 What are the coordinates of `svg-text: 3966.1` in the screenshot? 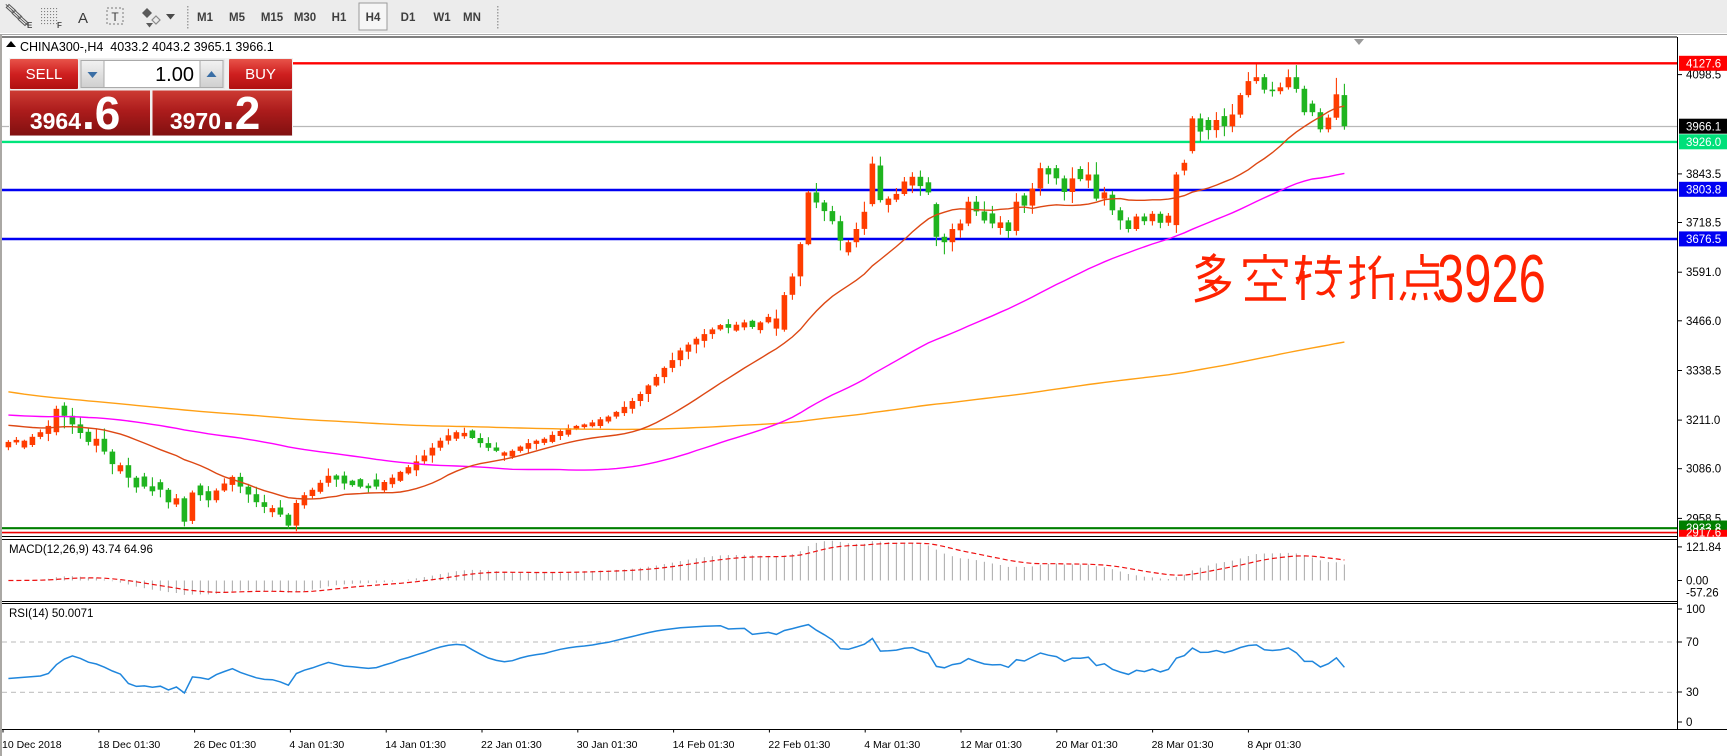 It's located at (1703, 127).